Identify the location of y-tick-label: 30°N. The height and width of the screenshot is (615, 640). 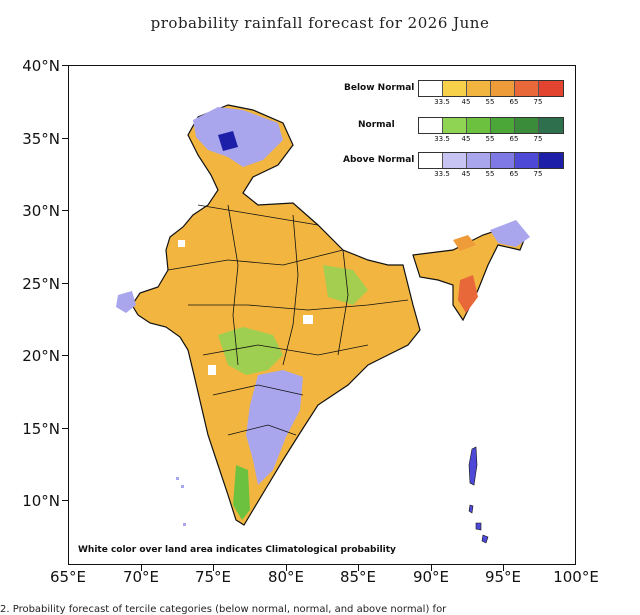
(41, 211).